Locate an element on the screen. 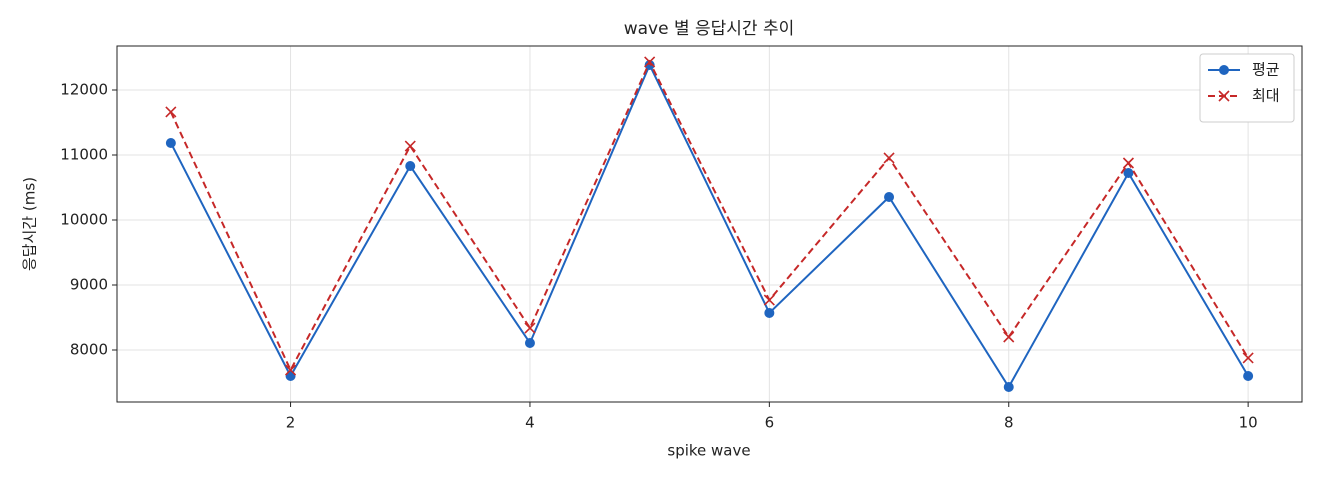  y-tick-label: 9000 is located at coordinates (89, 285).